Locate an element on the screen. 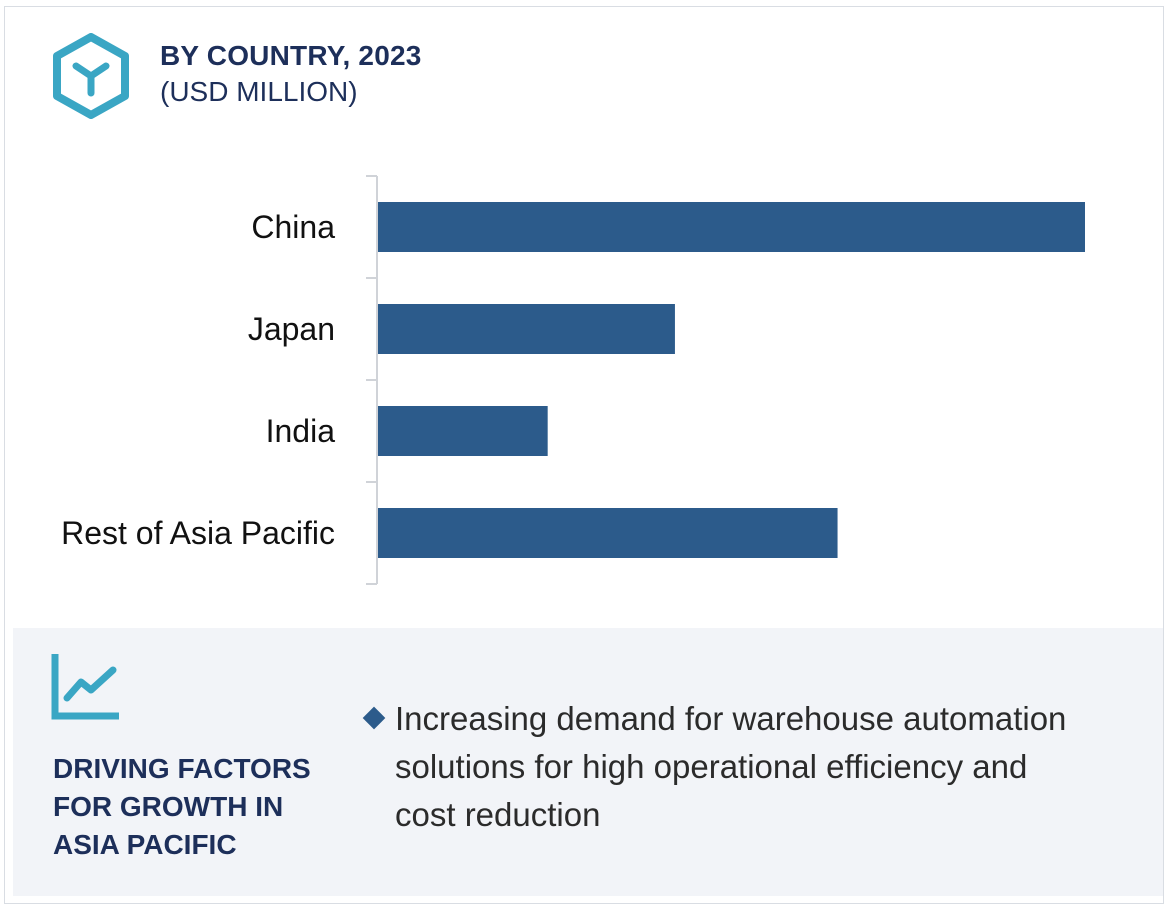  heading-line: ASIA PACIFIC is located at coordinates (145, 844).